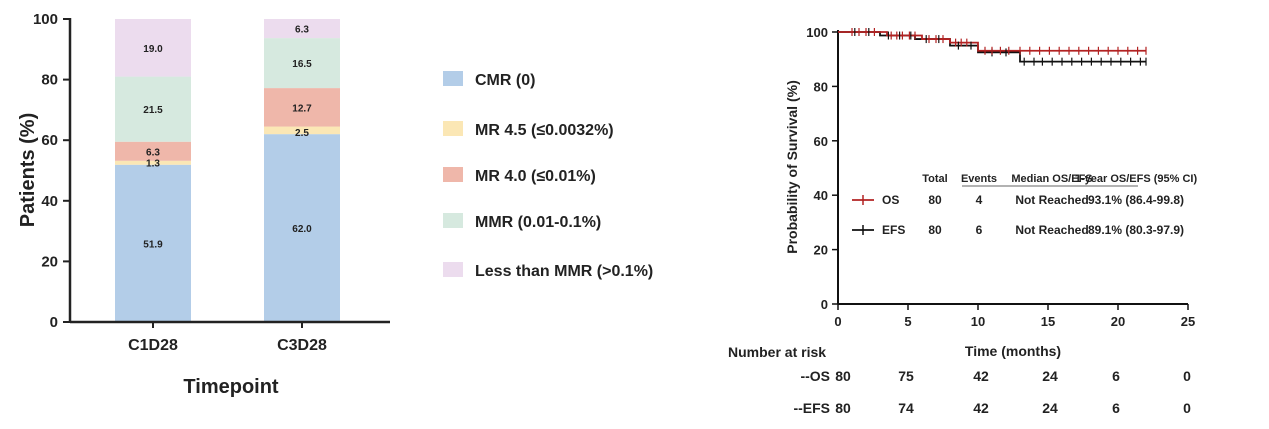 The width and height of the screenshot is (1269, 429). Describe the element at coordinates (153, 345) in the screenshot. I see `x-tick-label: C1D28` at that location.